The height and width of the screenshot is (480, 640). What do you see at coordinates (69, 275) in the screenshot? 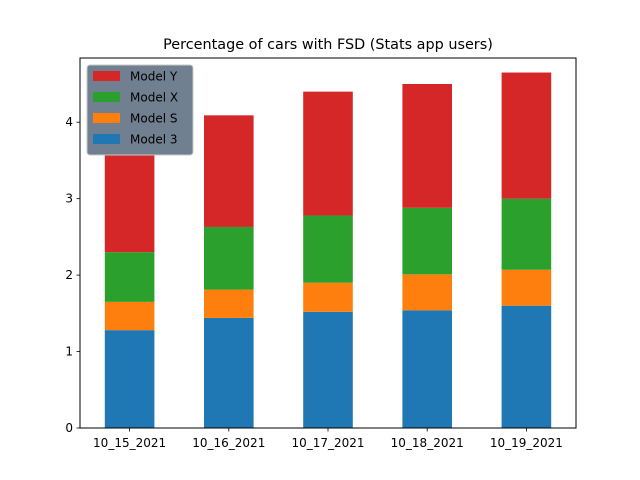
I see `y-tick-label: 2` at bounding box center [69, 275].